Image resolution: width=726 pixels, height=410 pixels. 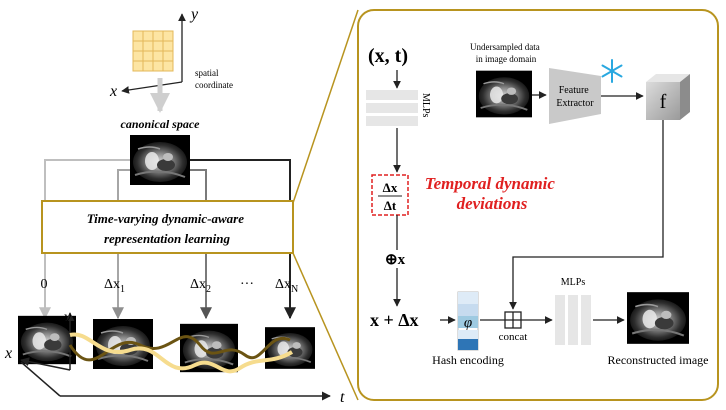 I want to click on oplus-label: ⊕x, so click(x=395, y=260).